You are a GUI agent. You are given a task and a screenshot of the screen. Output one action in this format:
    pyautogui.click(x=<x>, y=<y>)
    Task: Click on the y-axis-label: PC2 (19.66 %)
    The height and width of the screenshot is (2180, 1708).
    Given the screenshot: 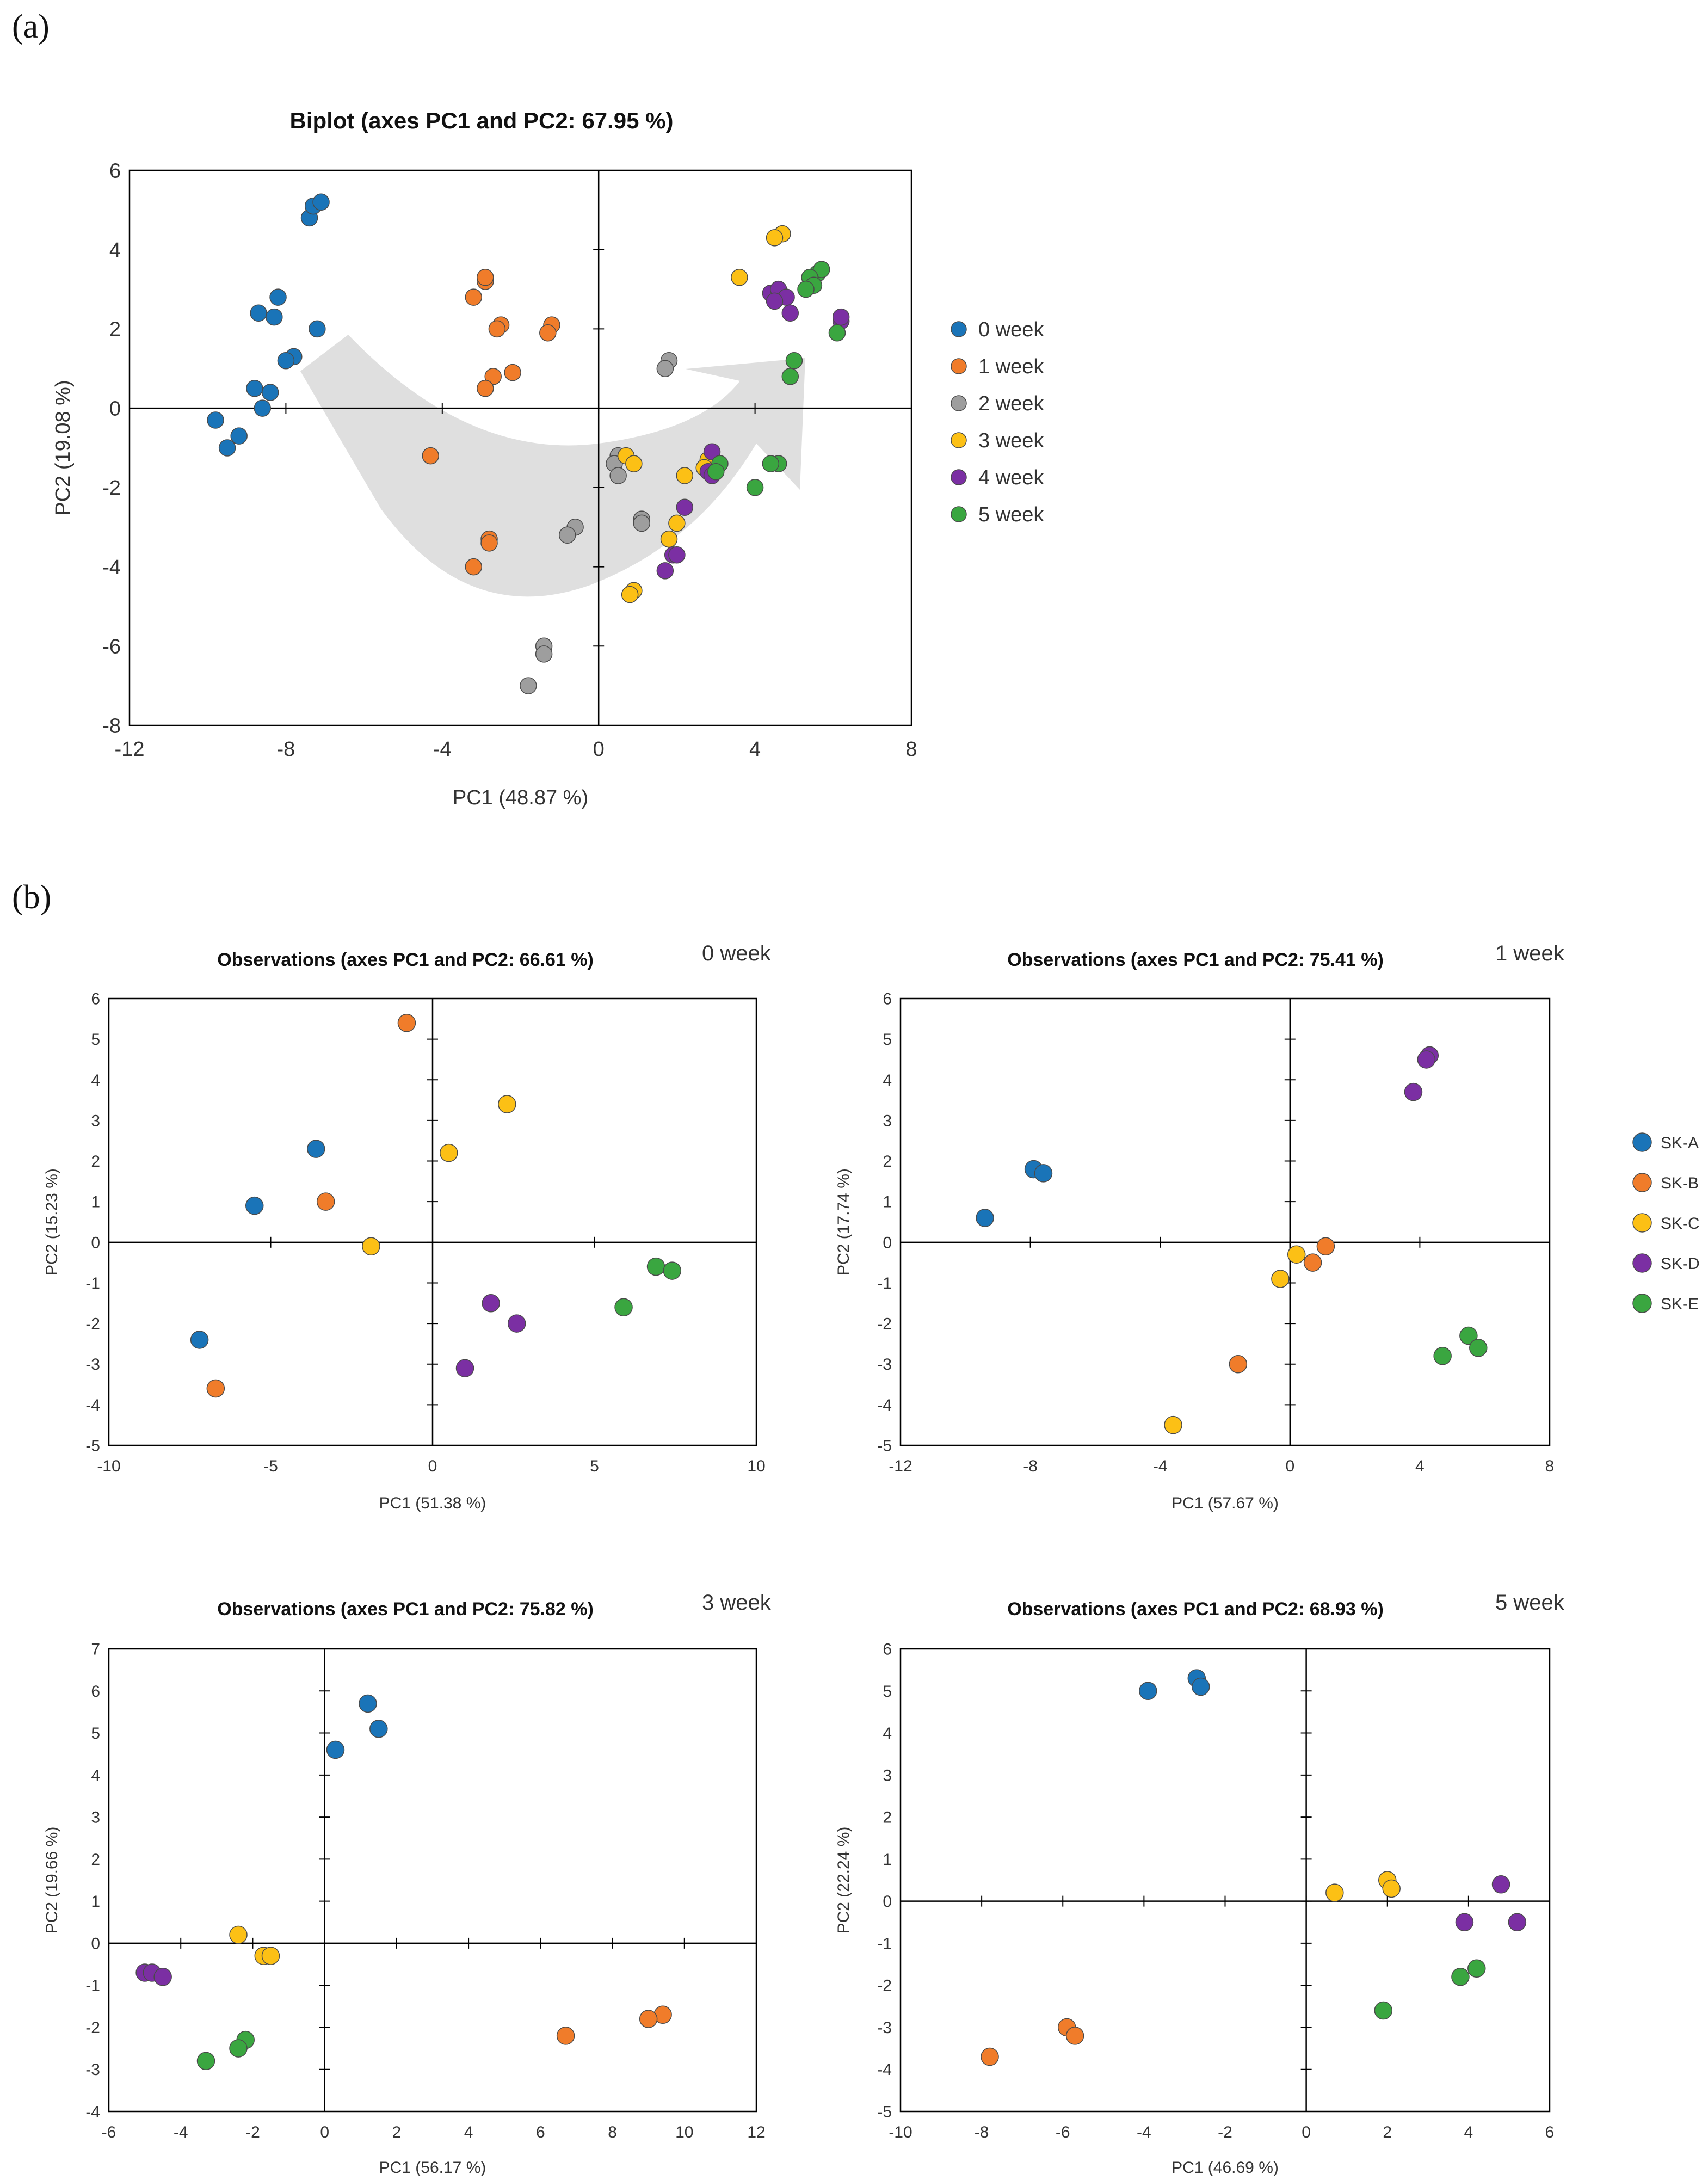 What is the action you would take?
    pyautogui.click(x=52, y=1880)
    